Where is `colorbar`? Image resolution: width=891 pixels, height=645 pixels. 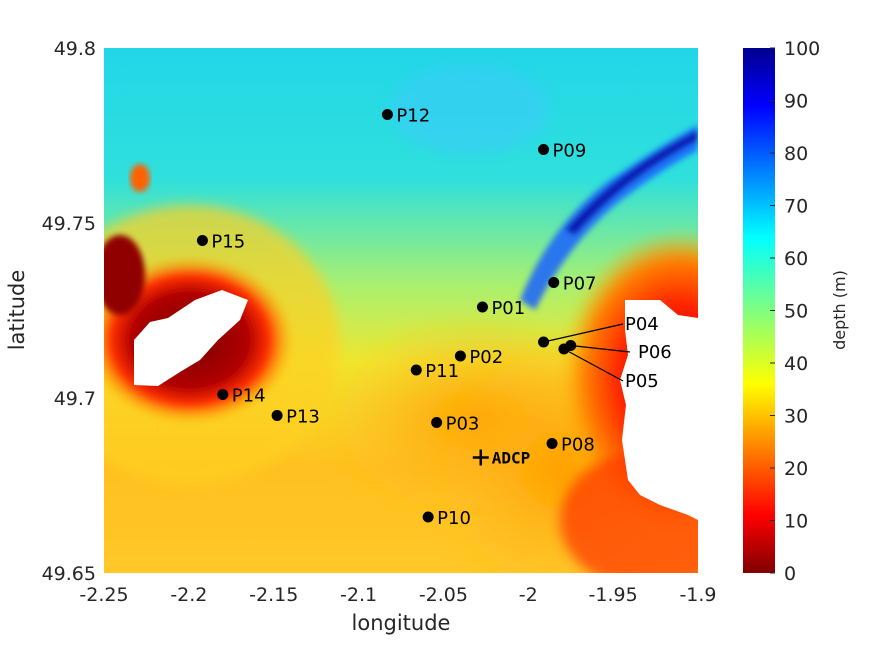
colorbar is located at coordinates (759, 310).